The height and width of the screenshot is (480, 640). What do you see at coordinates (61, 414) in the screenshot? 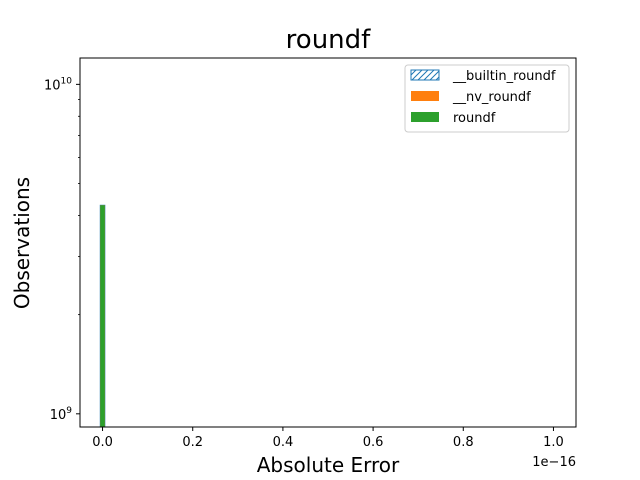
I see `y-tick-label-0: 109` at bounding box center [61, 414].